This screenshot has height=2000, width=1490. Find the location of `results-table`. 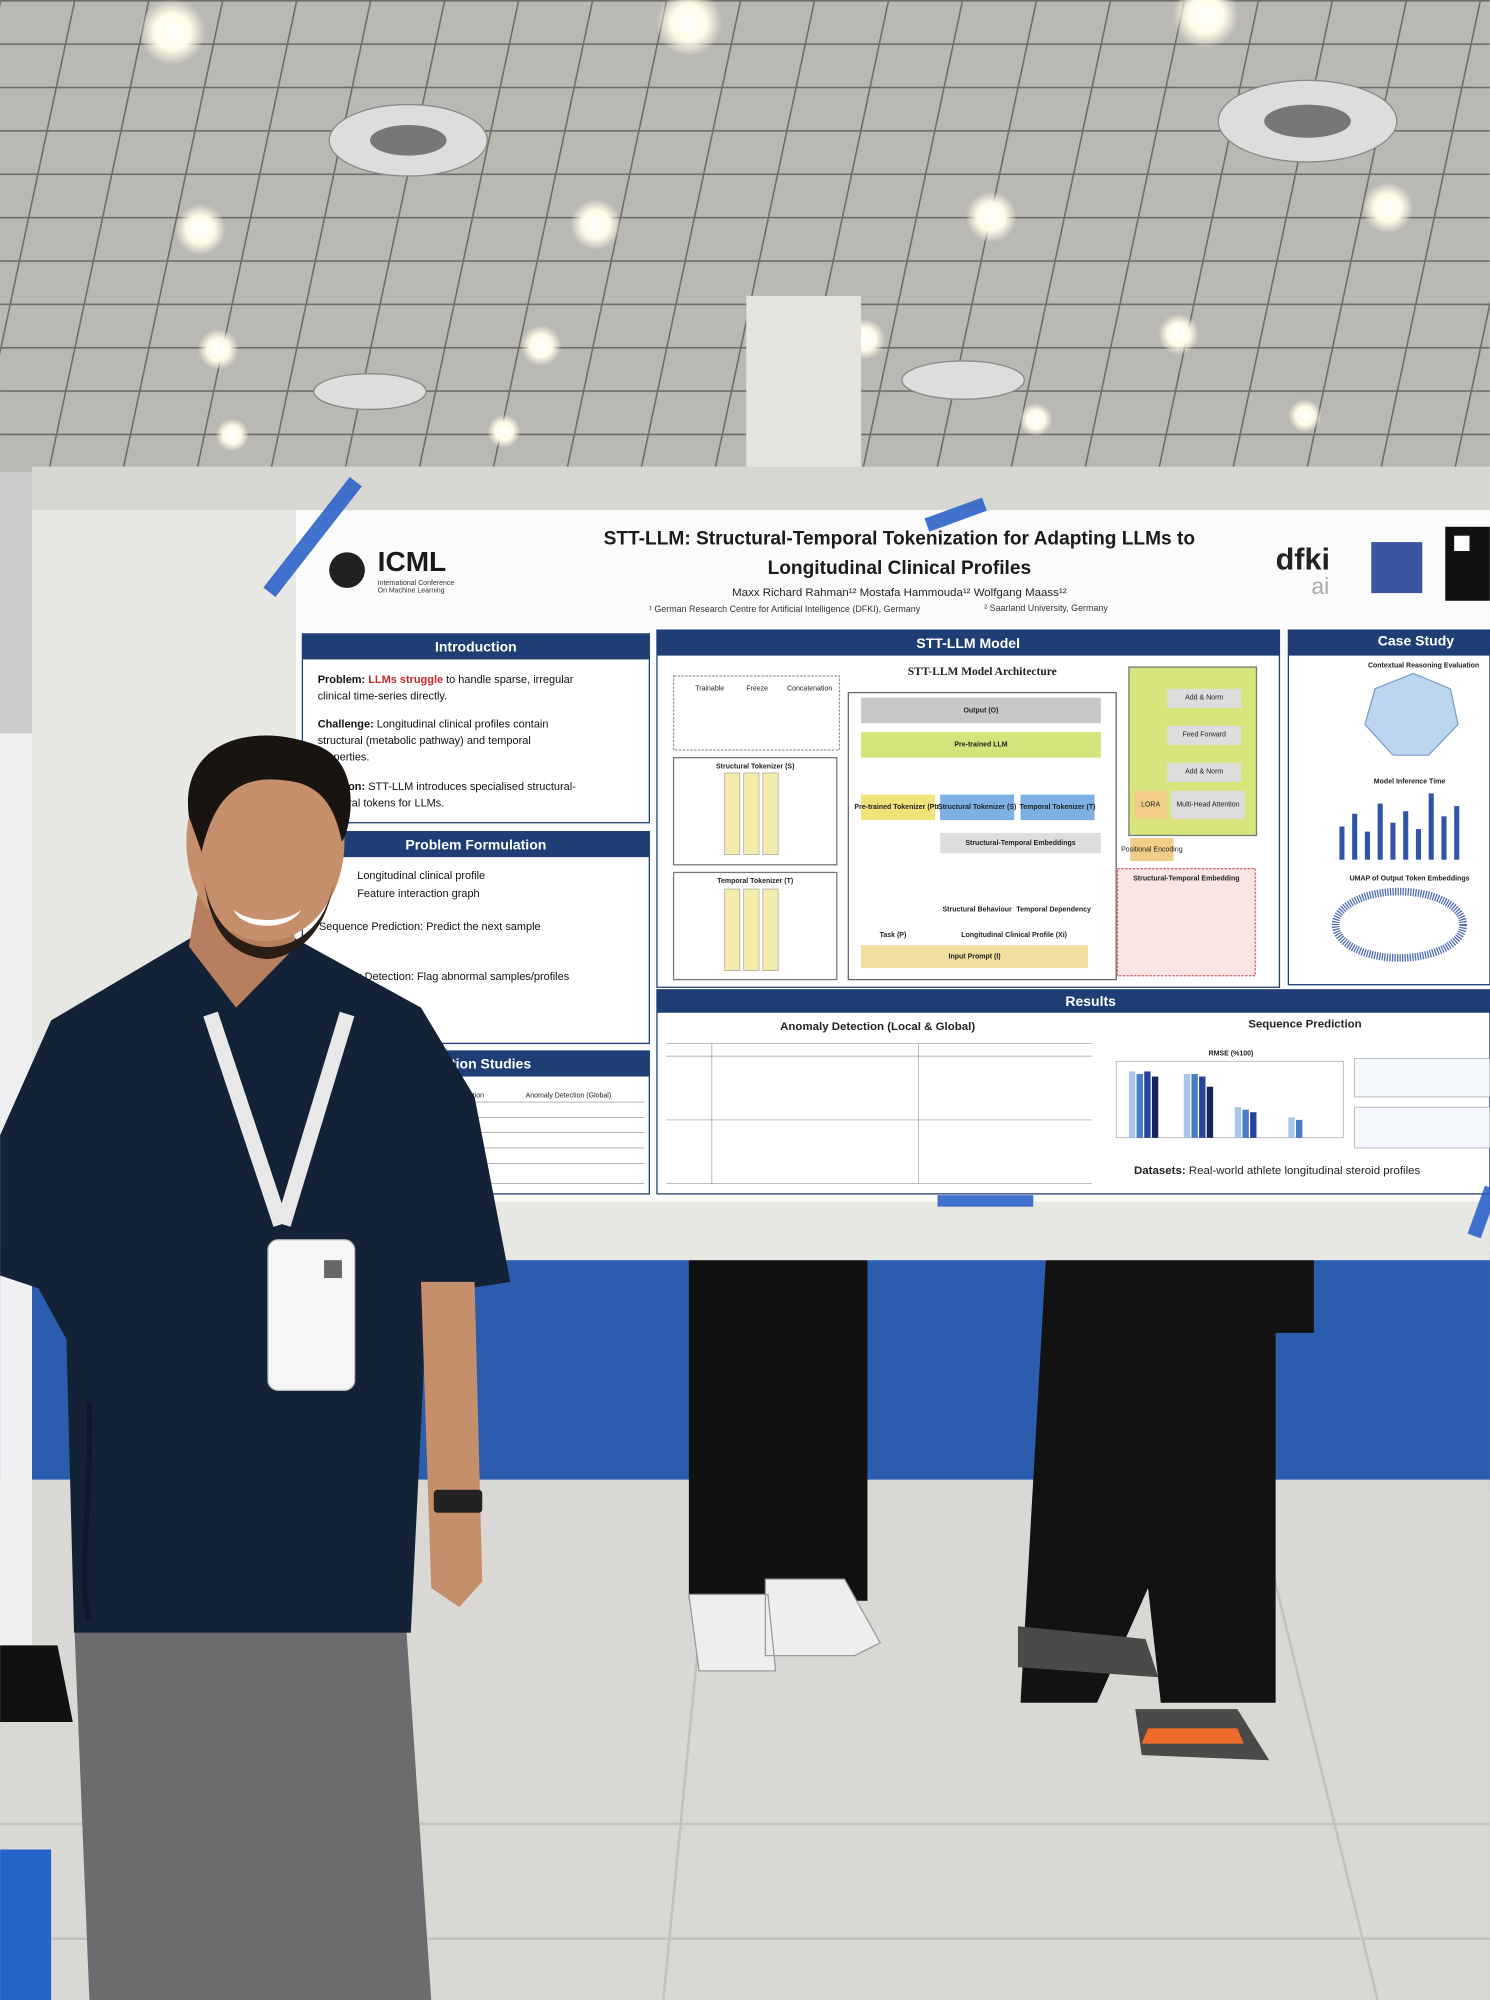

results-table is located at coordinates (878, 1113).